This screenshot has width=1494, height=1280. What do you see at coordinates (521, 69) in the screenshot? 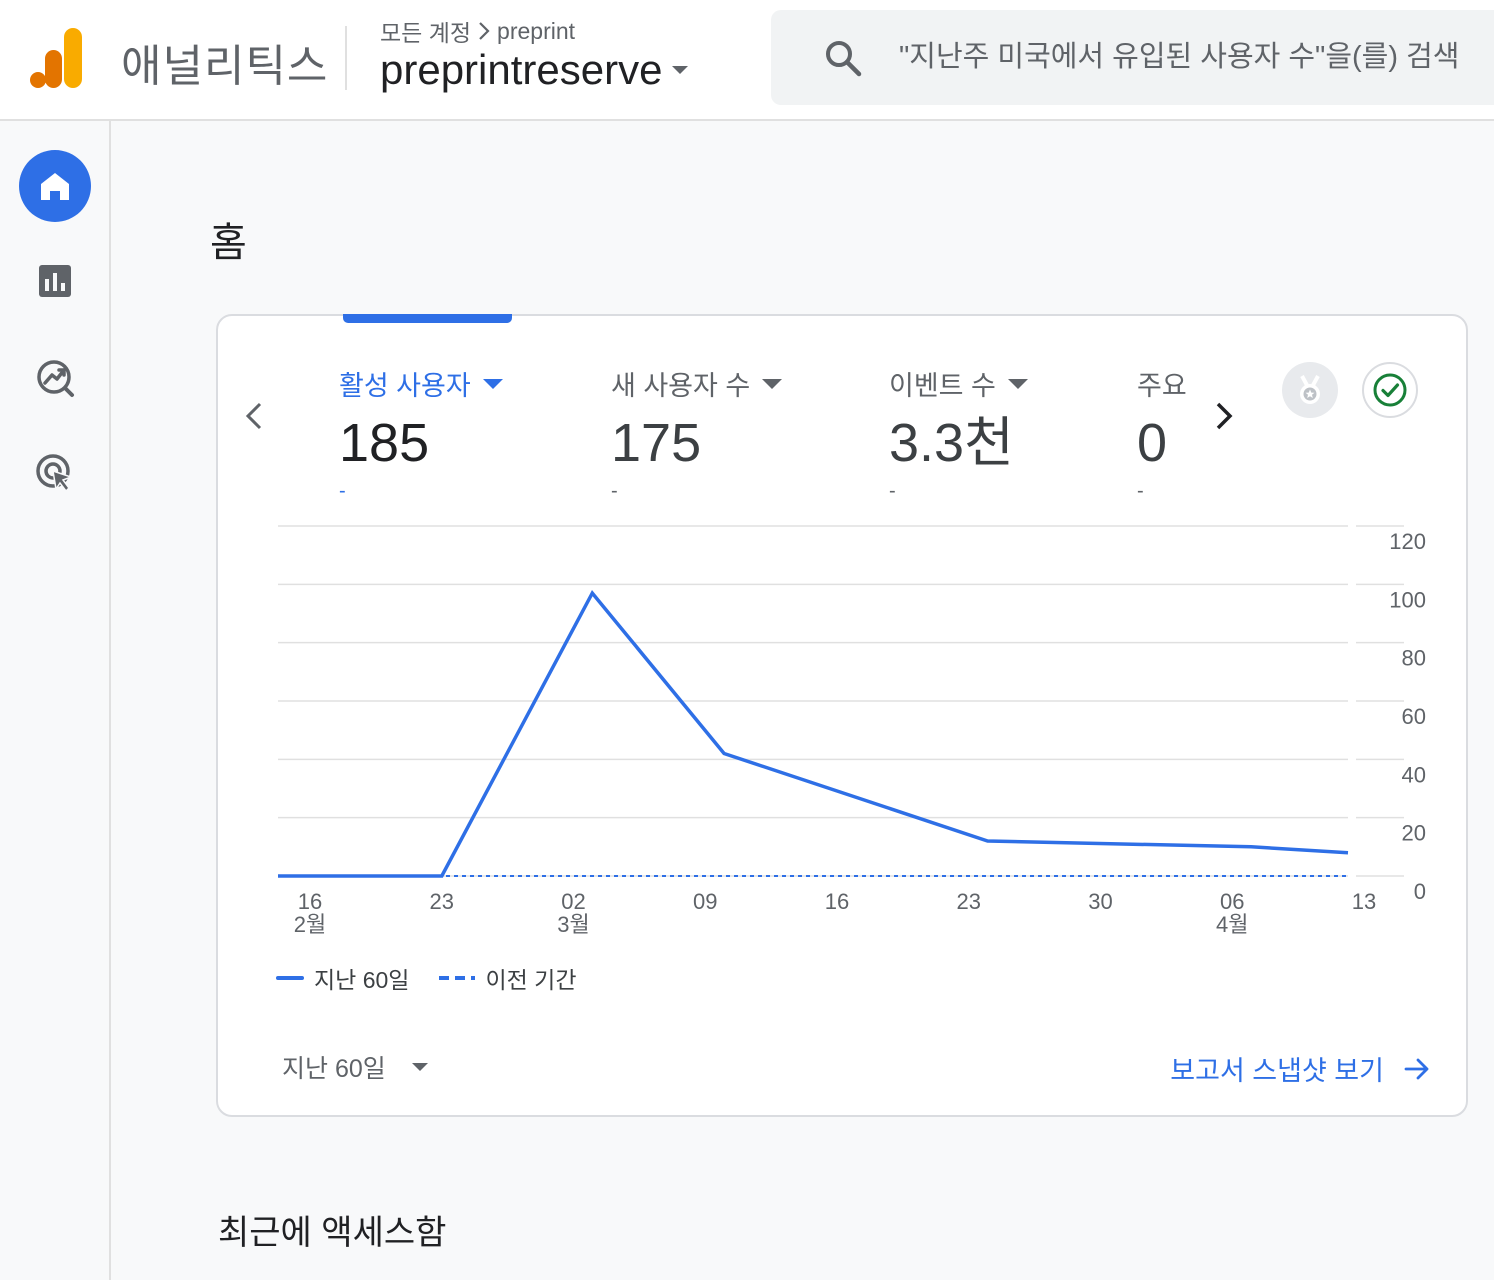
I see `account-name: preprintreserve` at bounding box center [521, 69].